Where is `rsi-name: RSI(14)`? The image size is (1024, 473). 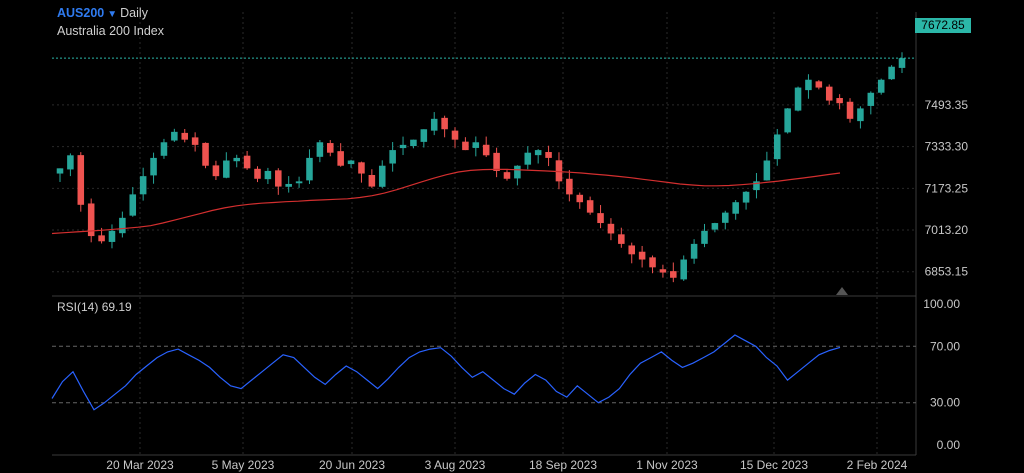 rsi-name: RSI(14) is located at coordinates (78, 307).